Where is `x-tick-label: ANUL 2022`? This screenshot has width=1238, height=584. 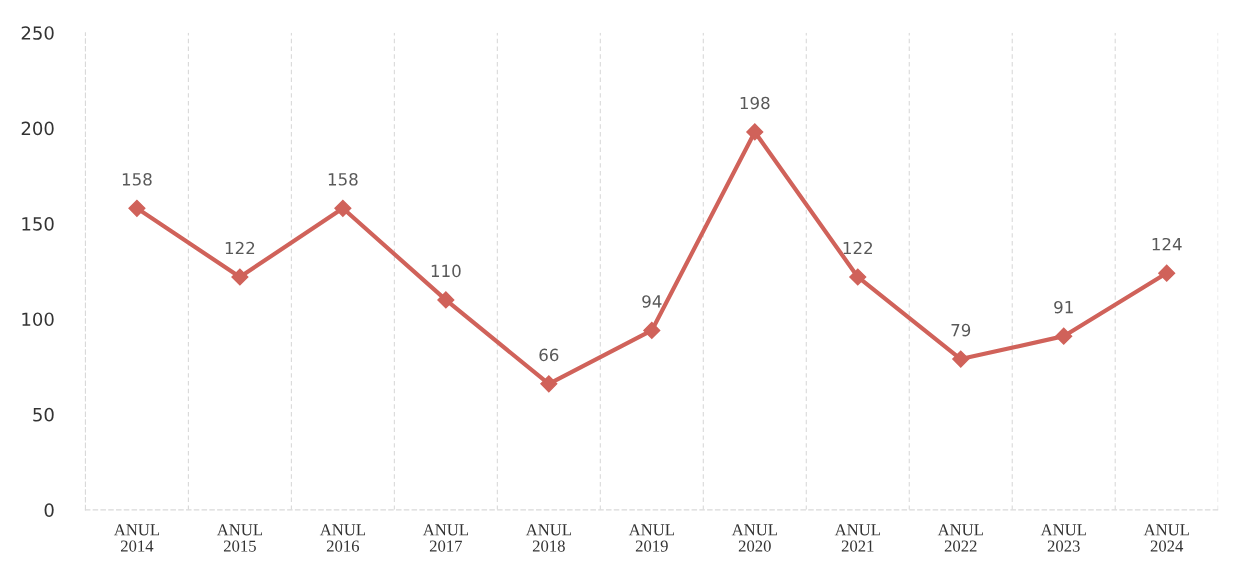 x-tick-label: ANUL 2022 is located at coordinates (960, 538).